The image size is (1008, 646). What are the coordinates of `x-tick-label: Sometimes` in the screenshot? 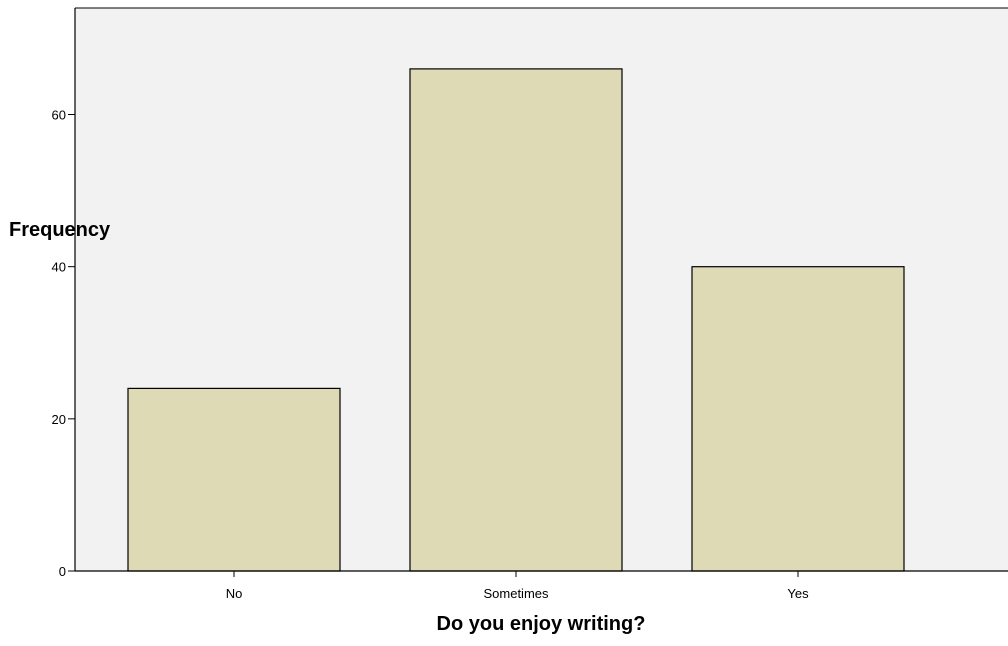 It's located at (516, 593).